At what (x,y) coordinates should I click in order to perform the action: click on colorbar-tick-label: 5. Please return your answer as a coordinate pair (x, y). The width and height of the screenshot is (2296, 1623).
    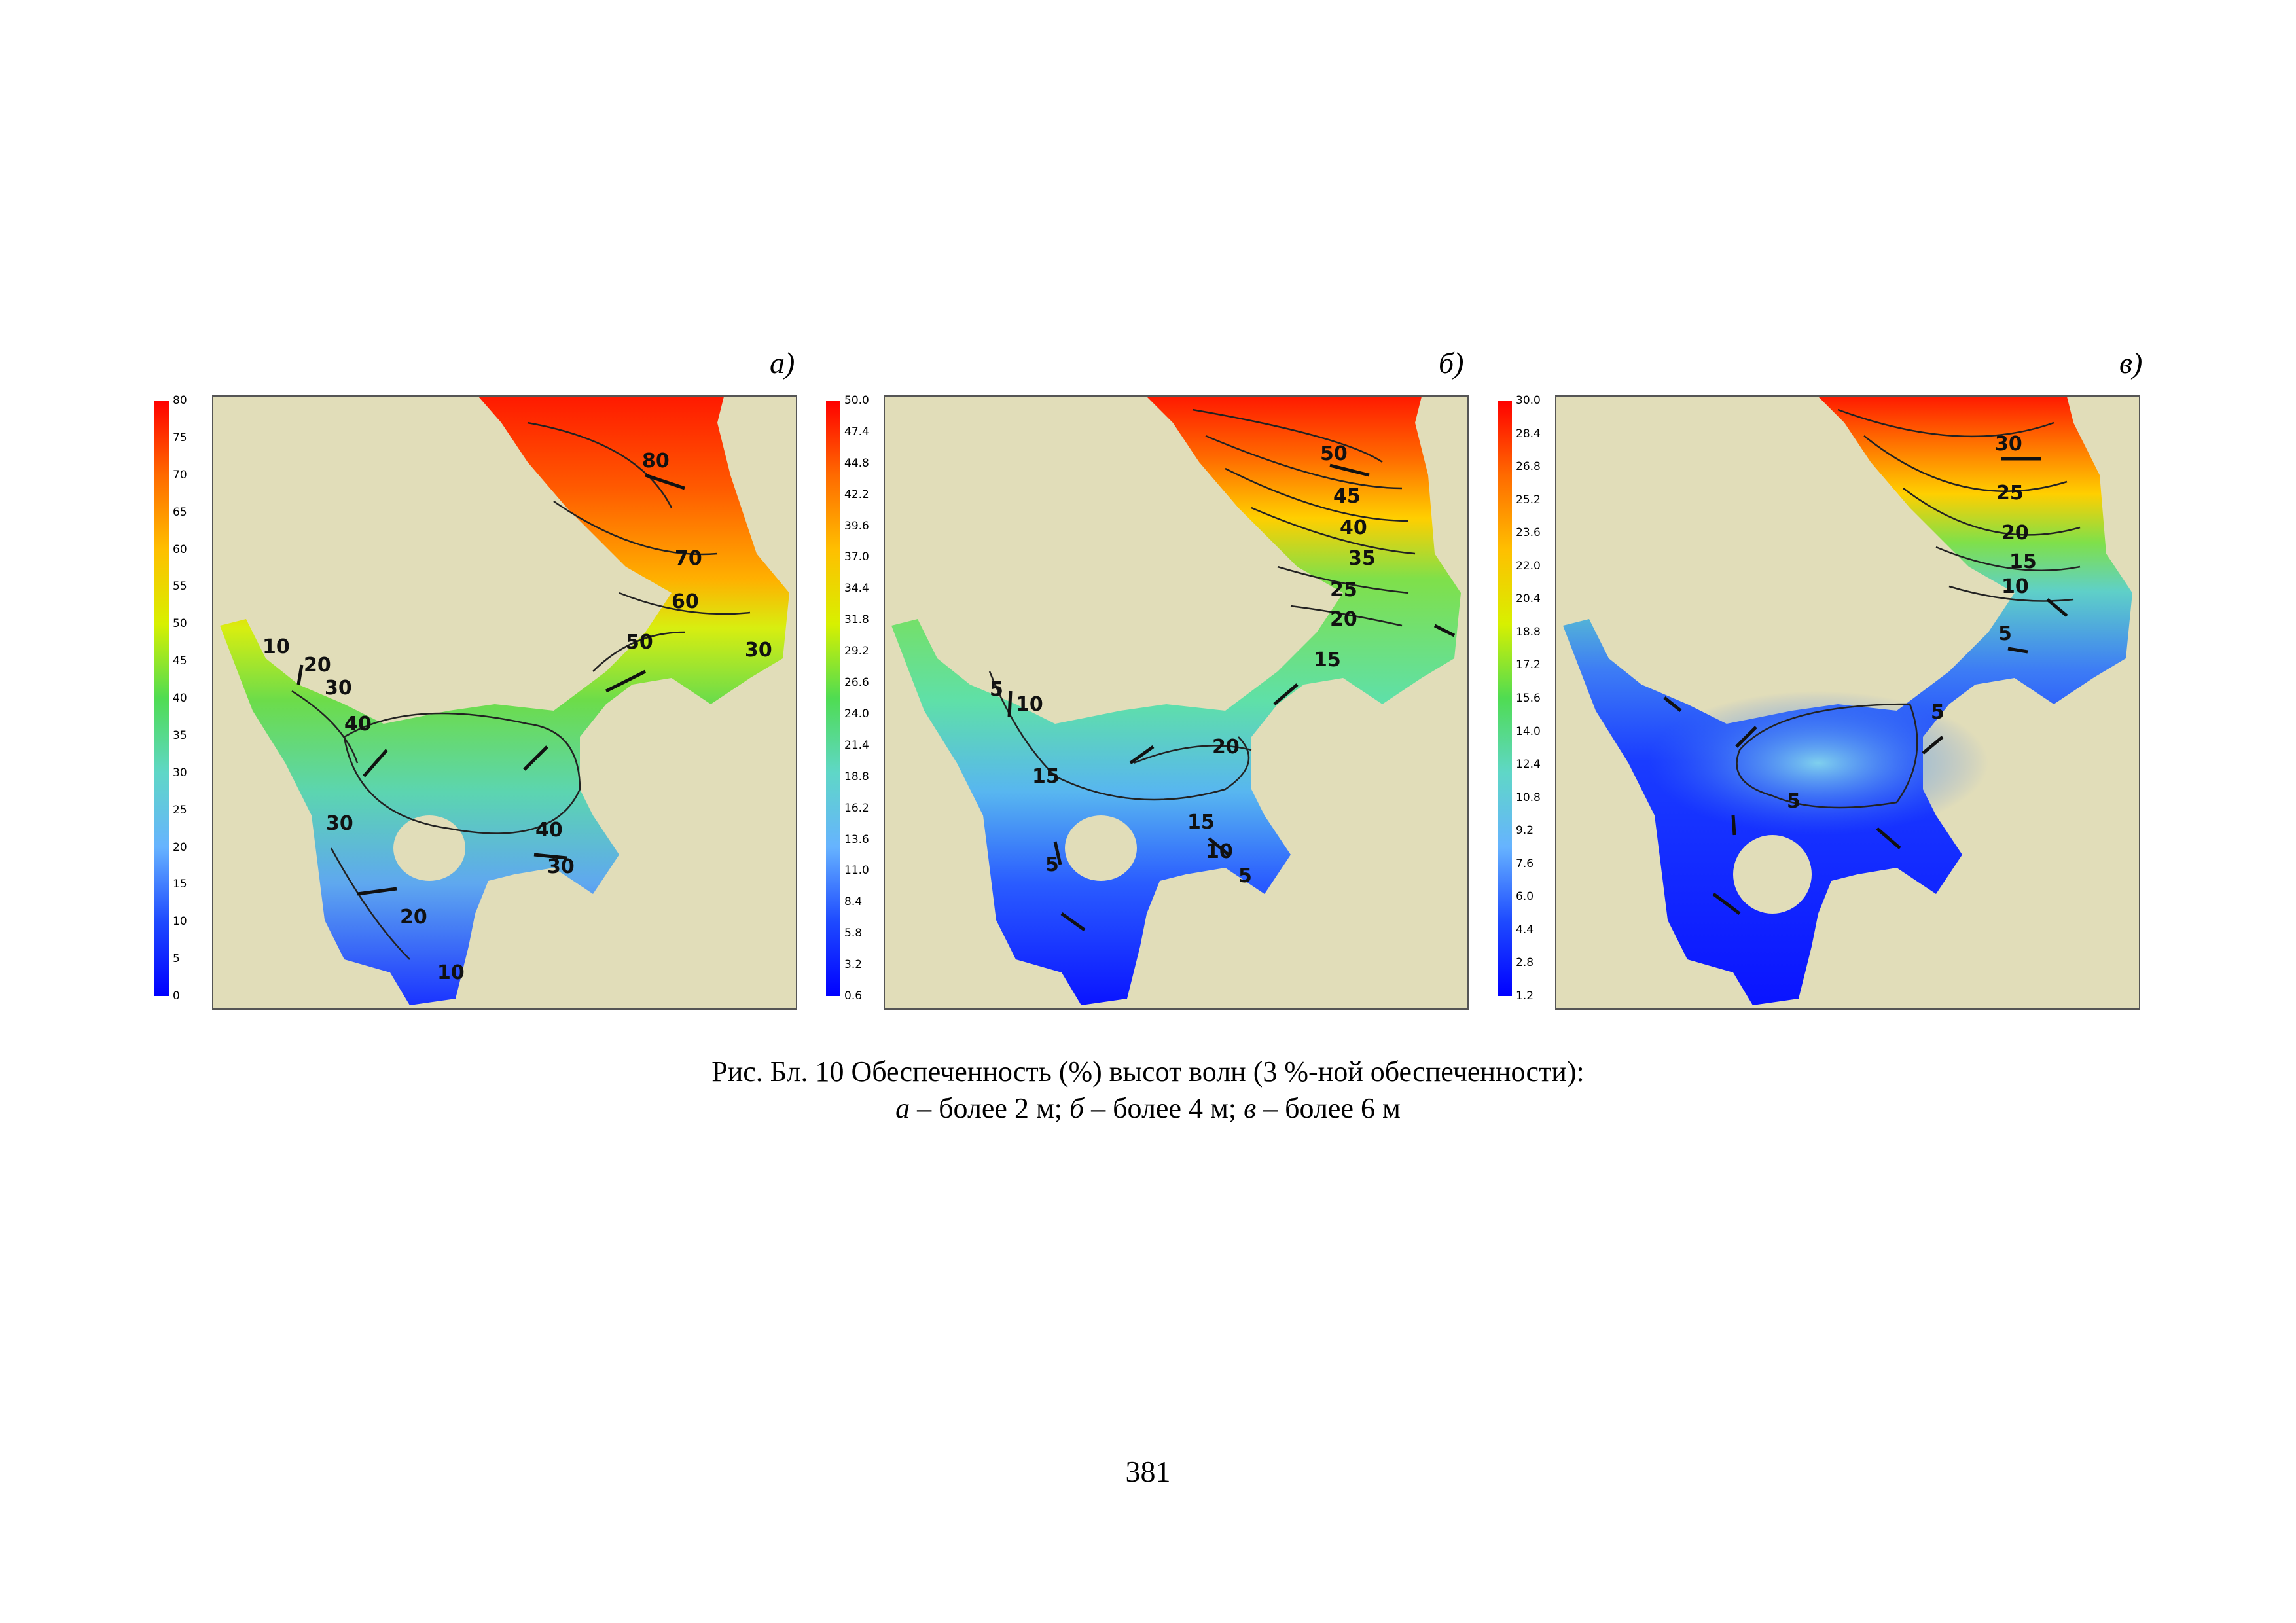
    Looking at the image, I should click on (176, 959).